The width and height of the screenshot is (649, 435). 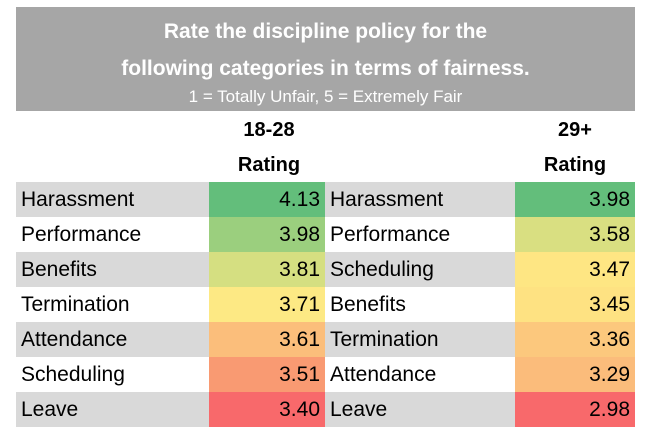 What do you see at coordinates (170, 374) in the screenshot?
I see `table-row: Scheduling 3.51` at bounding box center [170, 374].